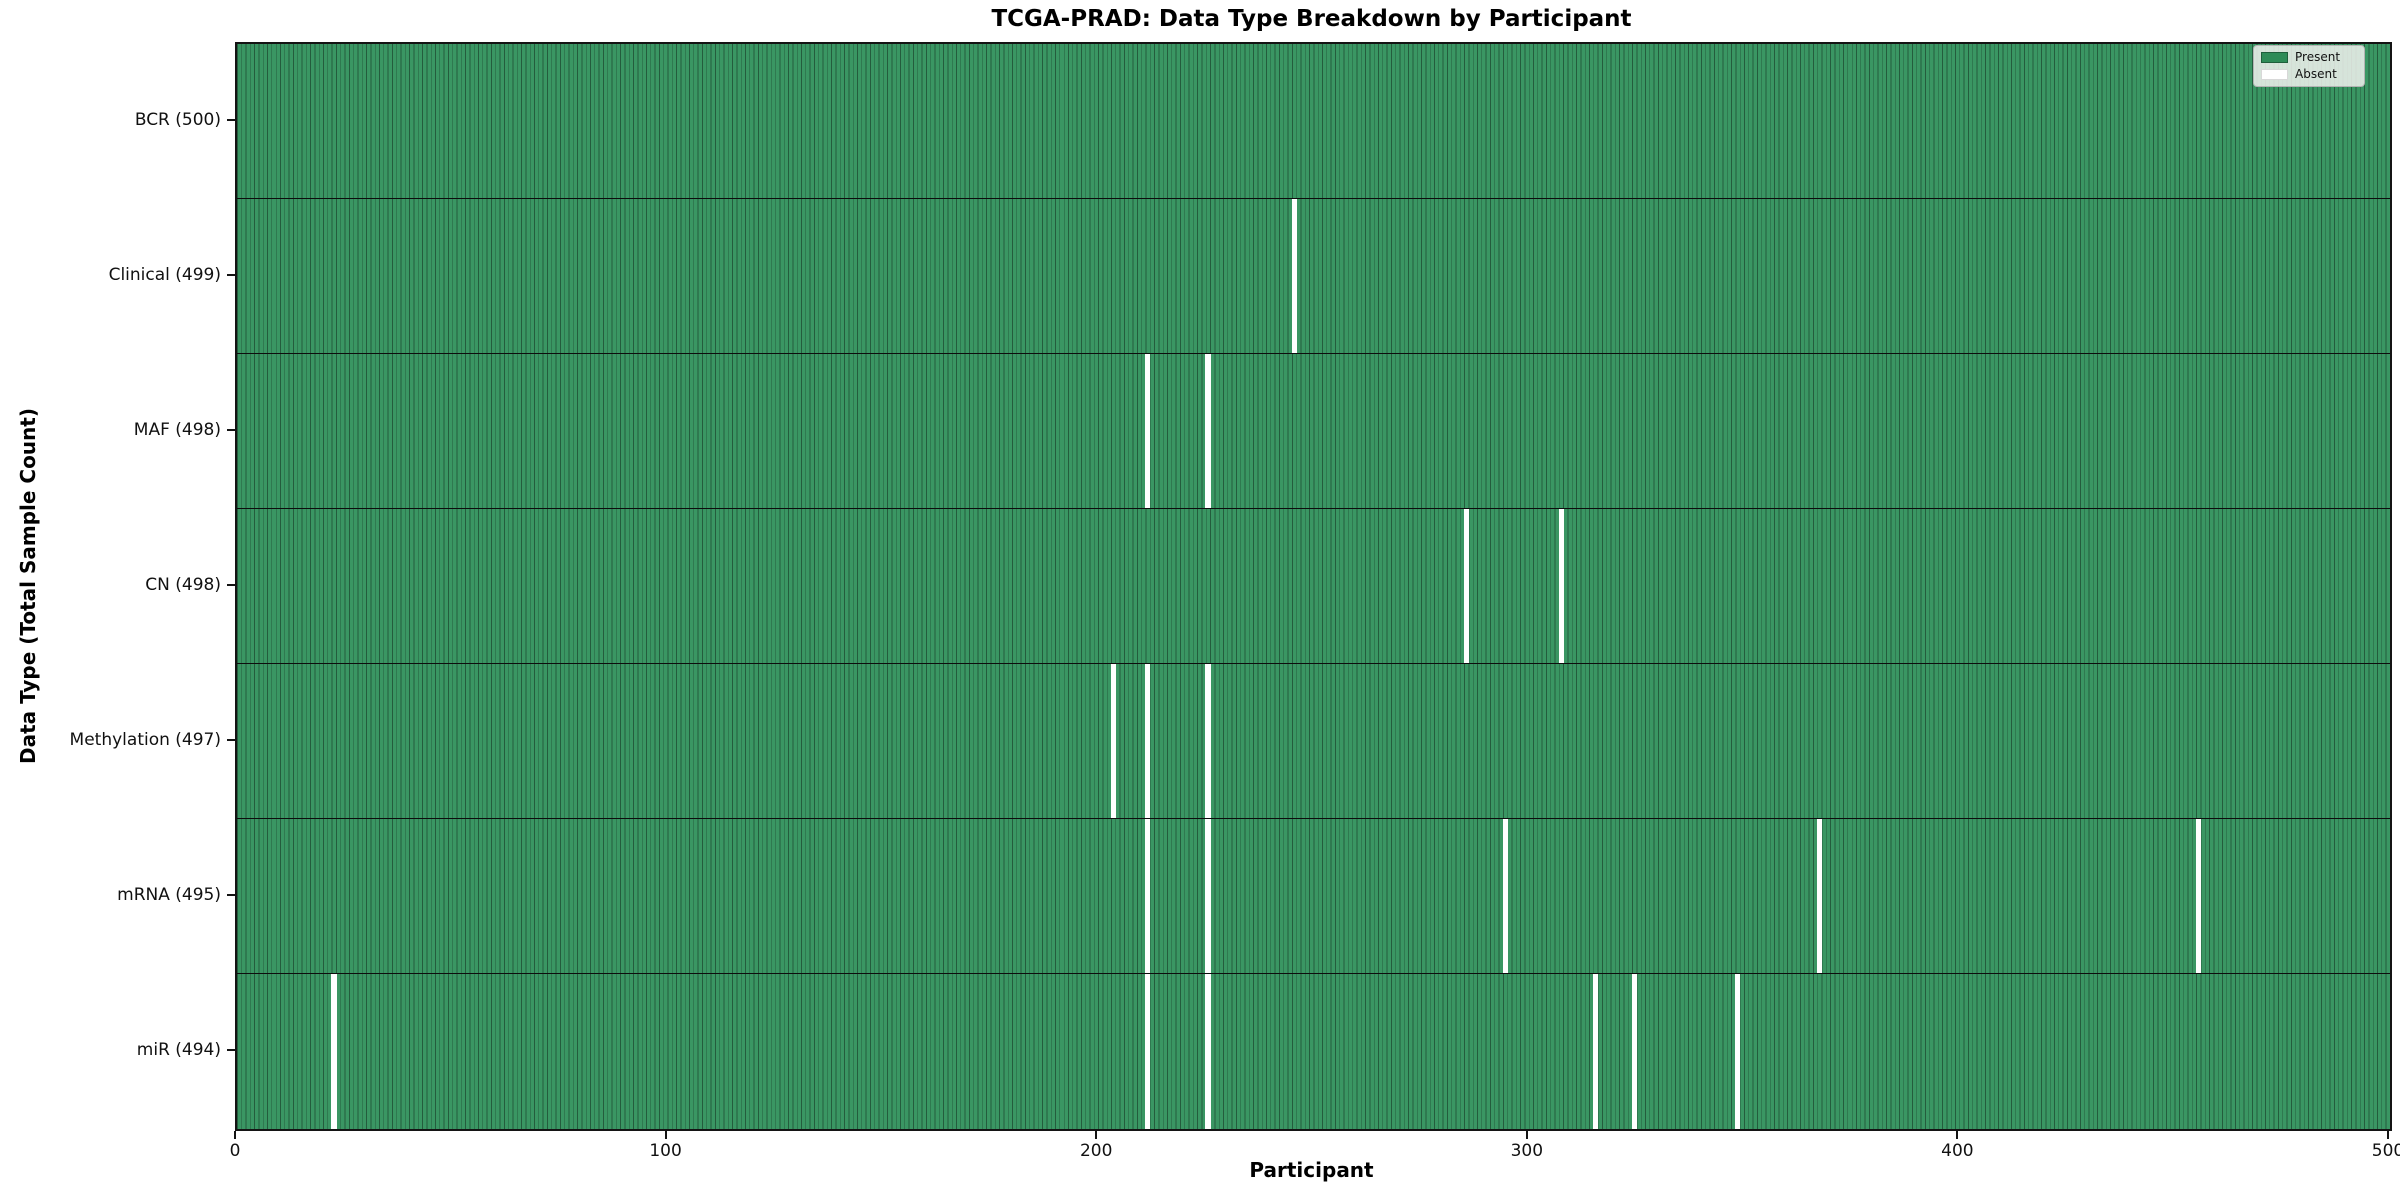 This screenshot has width=2400, height=1200. What do you see at coordinates (164, 274) in the screenshot?
I see `y-tick-label: Clinical (499)` at bounding box center [164, 274].